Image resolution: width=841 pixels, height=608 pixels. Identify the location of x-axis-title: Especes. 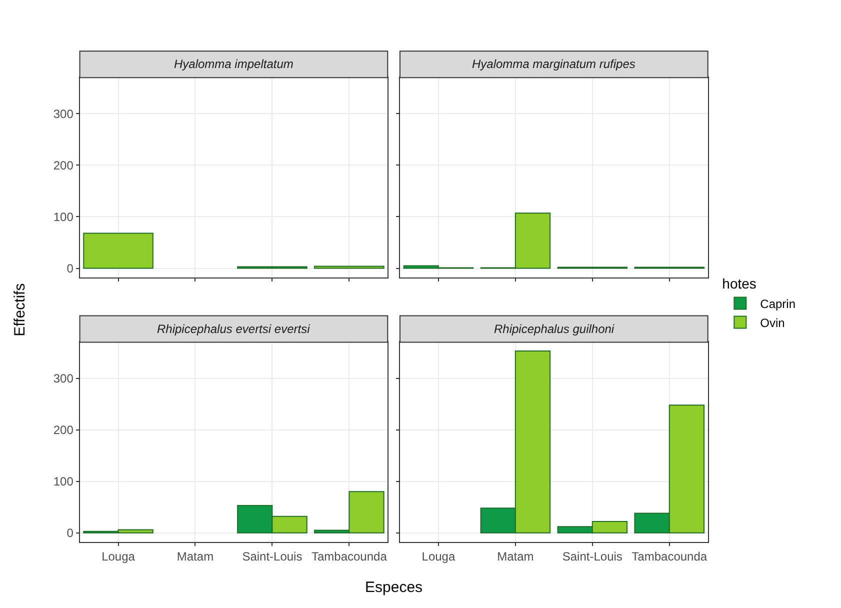
(394, 587).